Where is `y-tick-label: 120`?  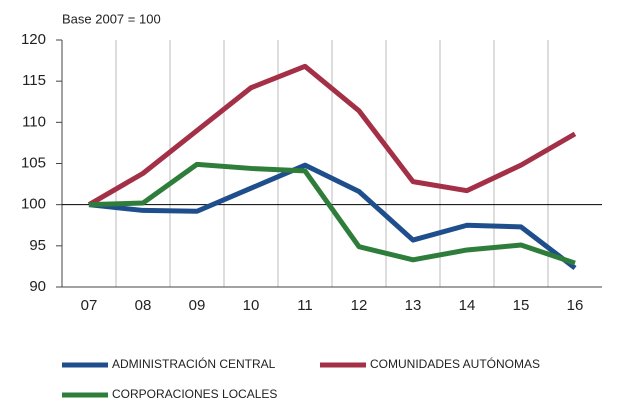 y-tick-label: 120 is located at coordinates (33, 39).